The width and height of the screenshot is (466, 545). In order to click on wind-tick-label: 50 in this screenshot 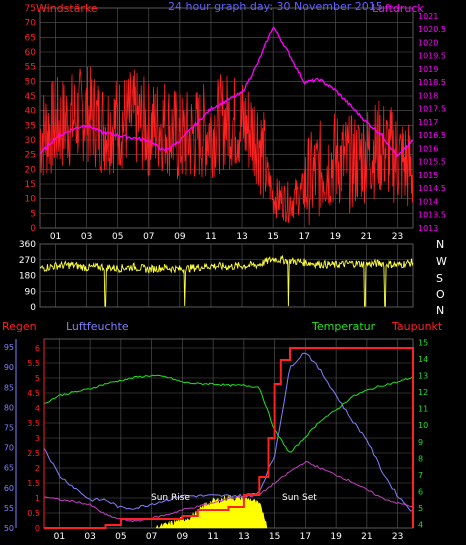, I will do `click(31, 82)`.